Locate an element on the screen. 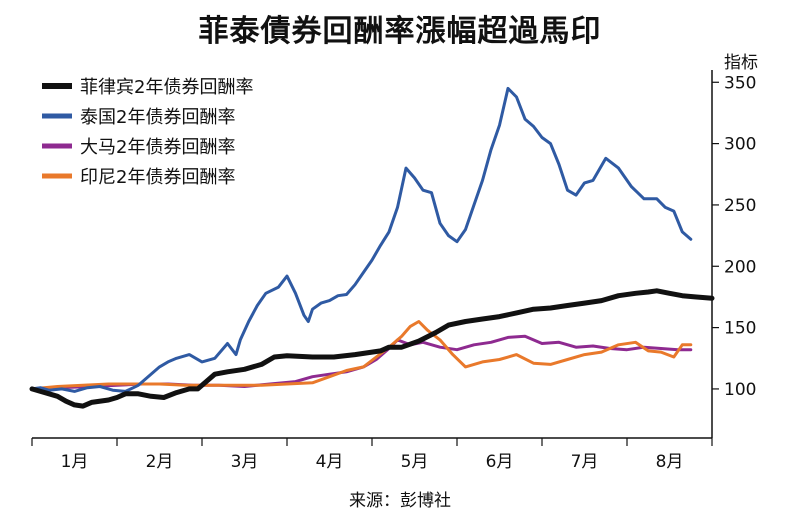  legend-label: 大马2年债券回酬率 is located at coordinates (157, 147).